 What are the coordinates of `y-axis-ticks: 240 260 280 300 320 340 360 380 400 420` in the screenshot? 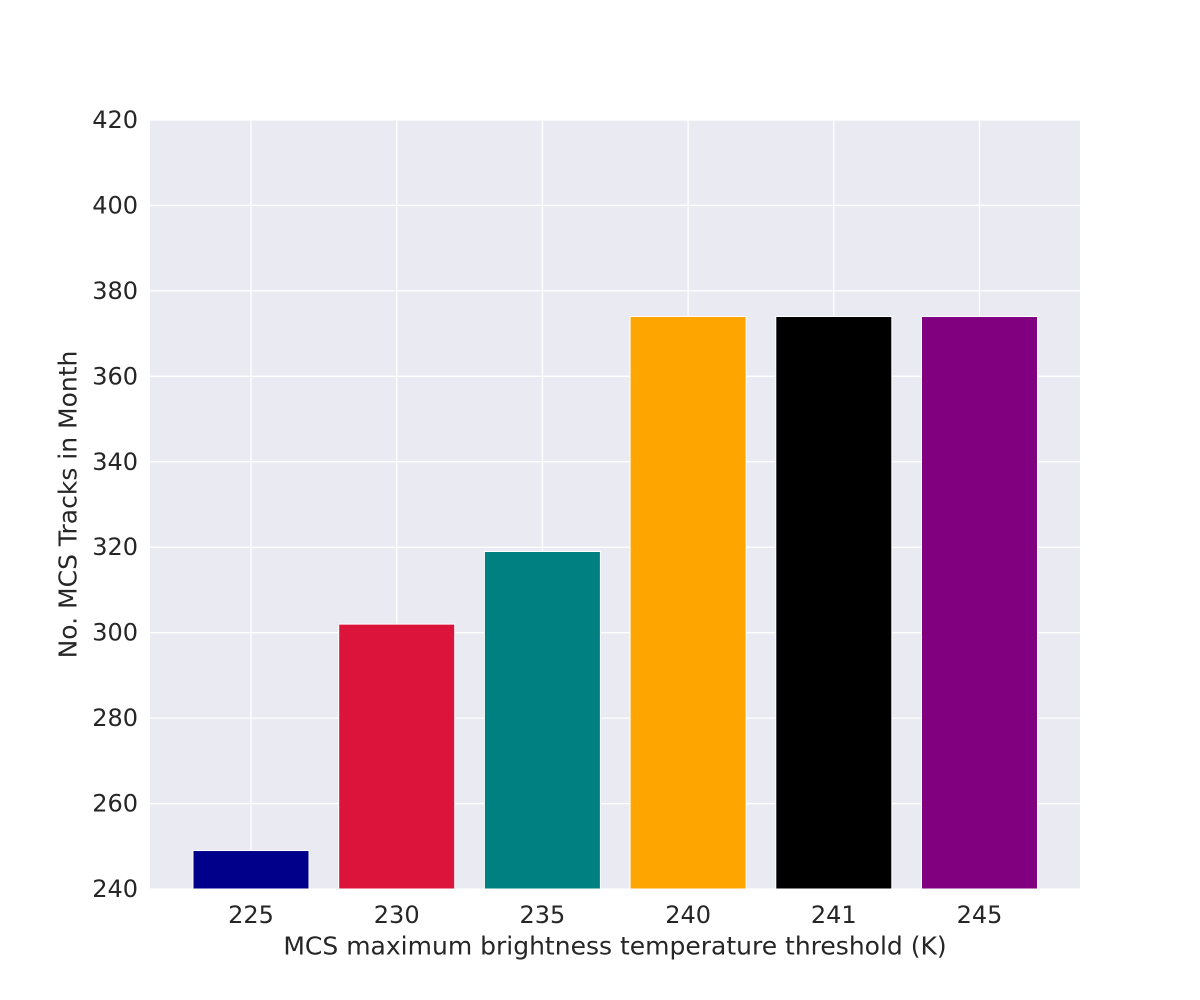 It's located at (115, 504).